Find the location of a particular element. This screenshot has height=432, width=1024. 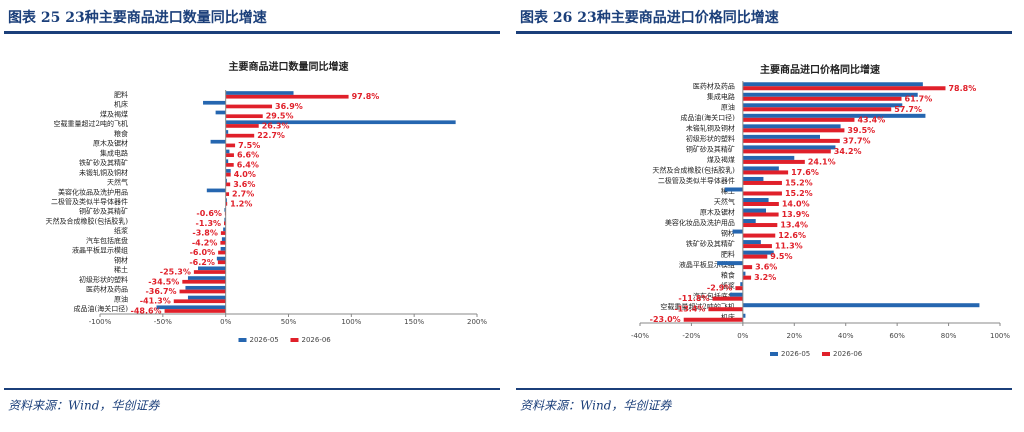

chart-title: 主要商品进口数量同比增速 is located at coordinates (289, 66).